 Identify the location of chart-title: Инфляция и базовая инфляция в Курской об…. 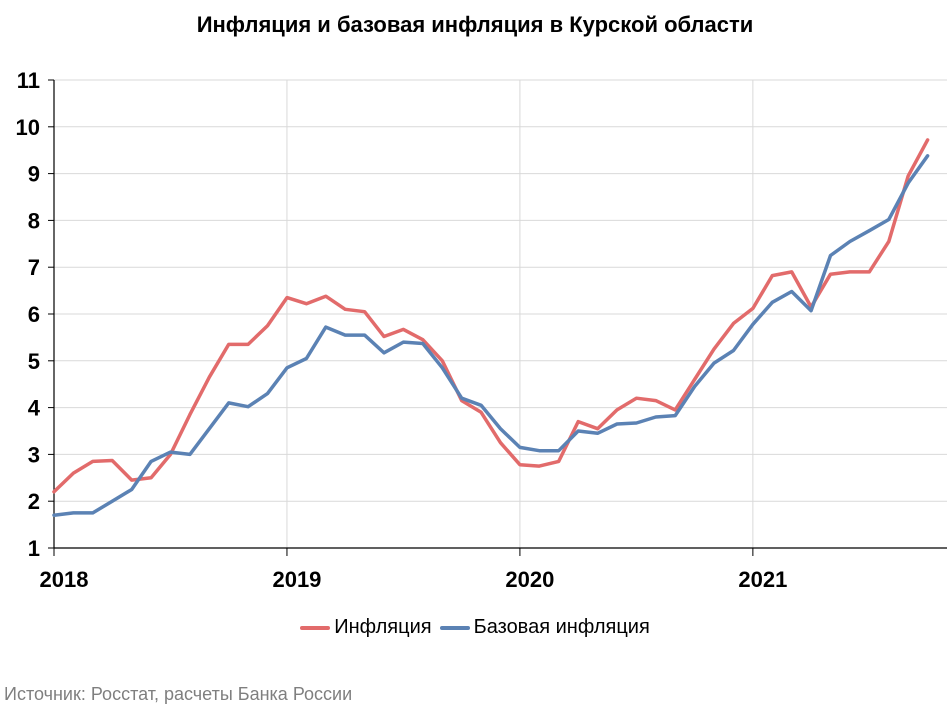
(475, 24).